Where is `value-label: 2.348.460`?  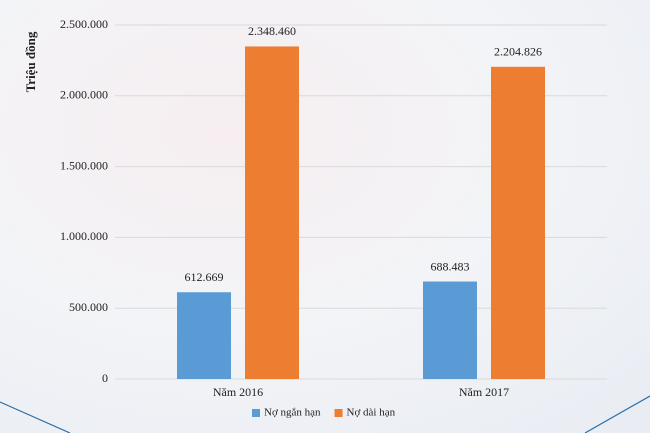 value-label: 2.348.460 is located at coordinates (272, 31).